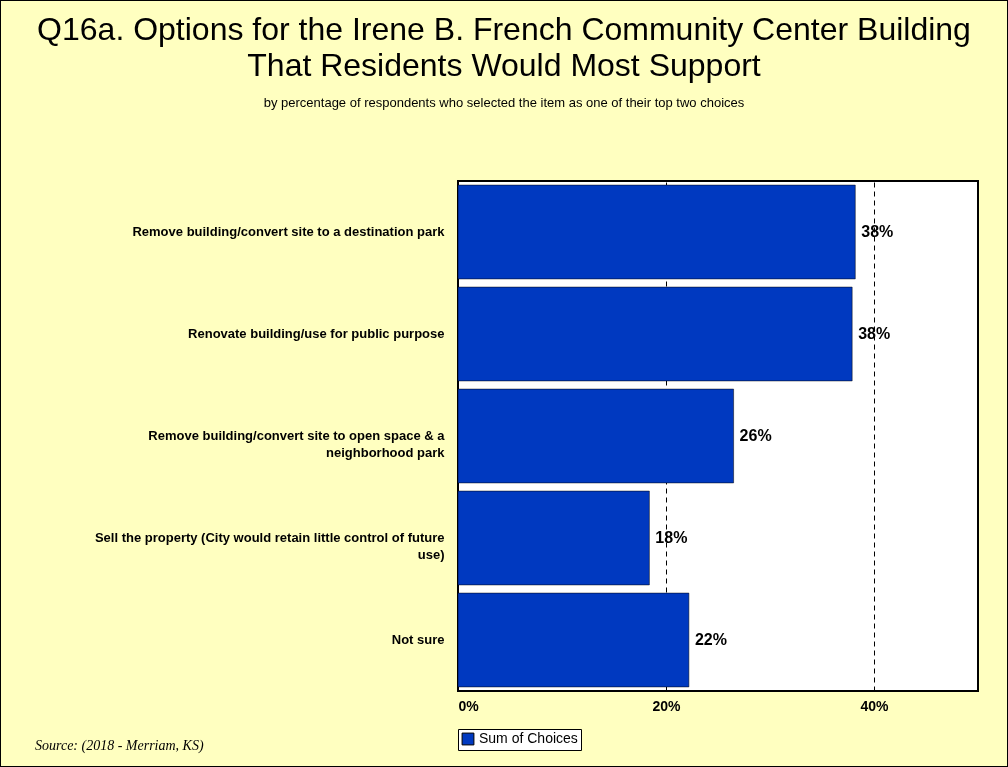  I want to click on x-tick-label: 0%, so click(469, 705).